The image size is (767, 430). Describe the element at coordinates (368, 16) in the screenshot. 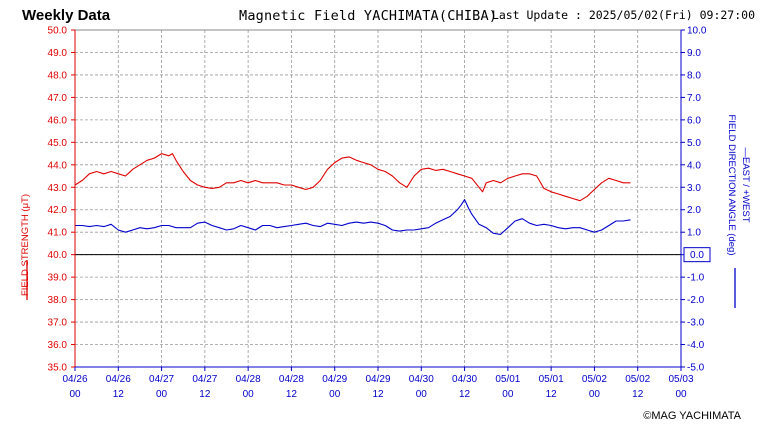

I see `chart-title: Magnetic Field YACHIMATA(CHIBA)` at that location.